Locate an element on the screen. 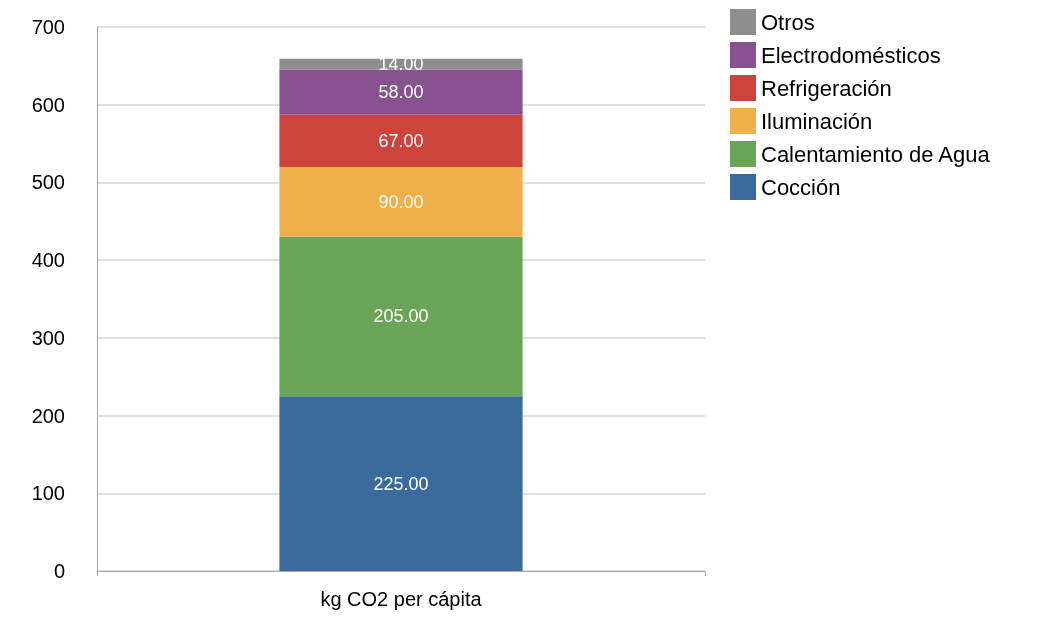 The image size is (1052, 621). y-tick-label: 200 is located at coordinates (48, 415).